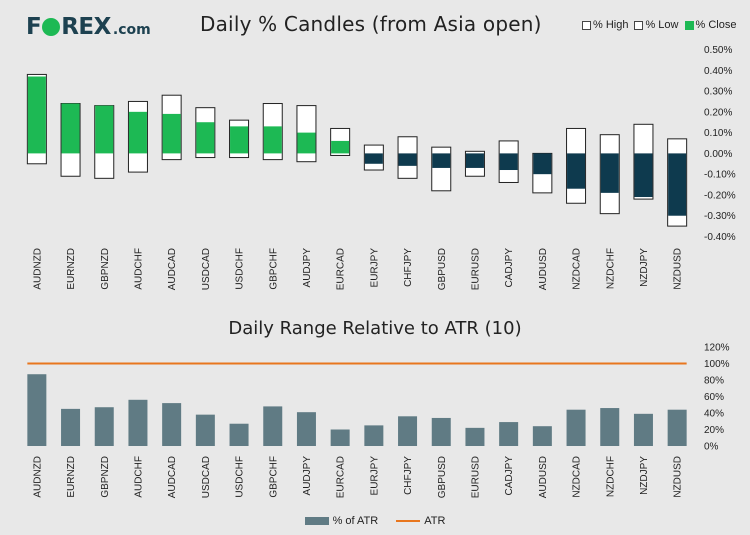  What do you see at coordinates (543, 477) in the screenshot?
I see `atr-x-label: AUDUSD` at bounding box center [543, 477].